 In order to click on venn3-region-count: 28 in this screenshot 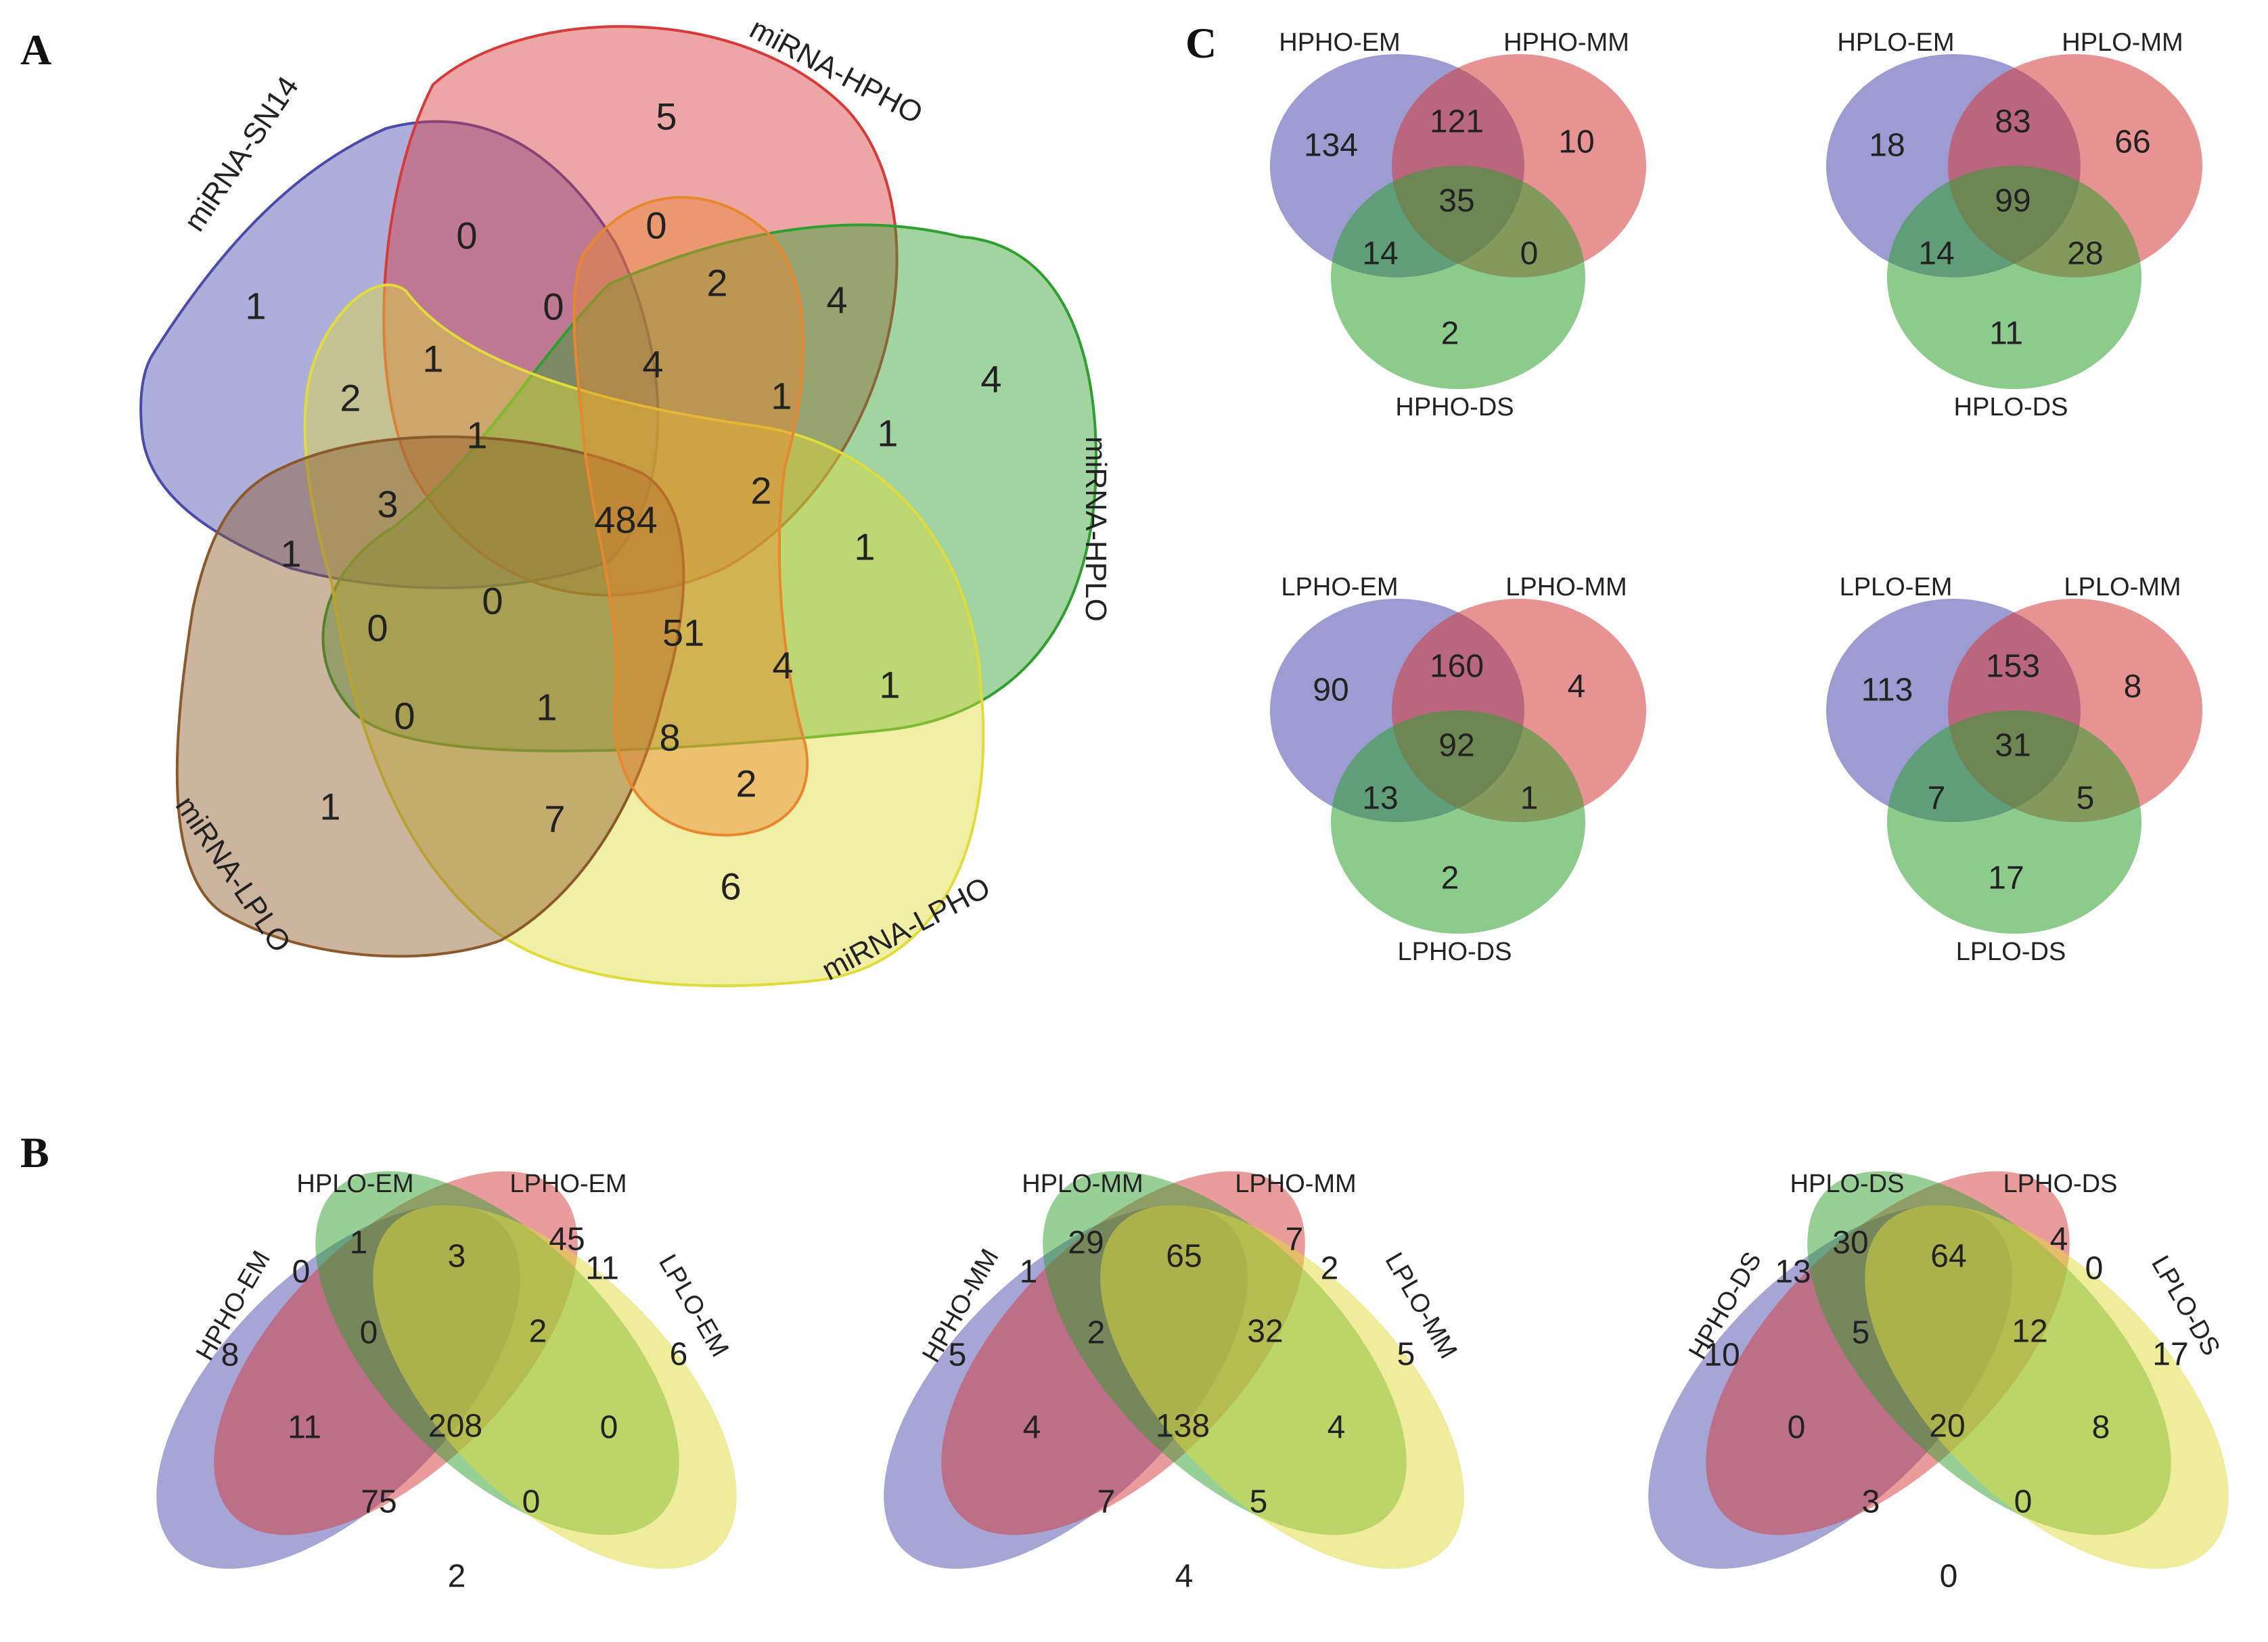, I will do `click(2085, 254)`.